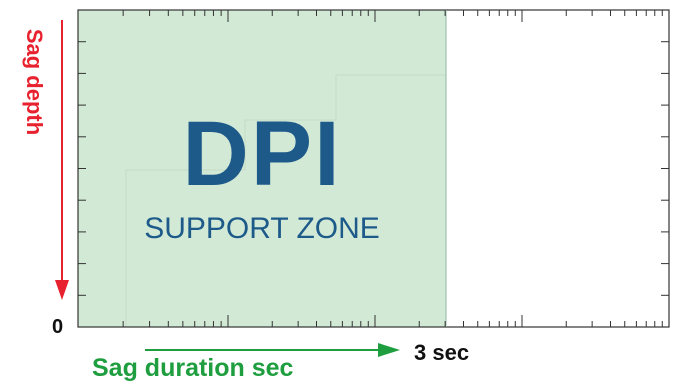 Image resolution: width=681 pixels, height=389 pixels. I want to click on zone-title: DPI, so click(262, 154).